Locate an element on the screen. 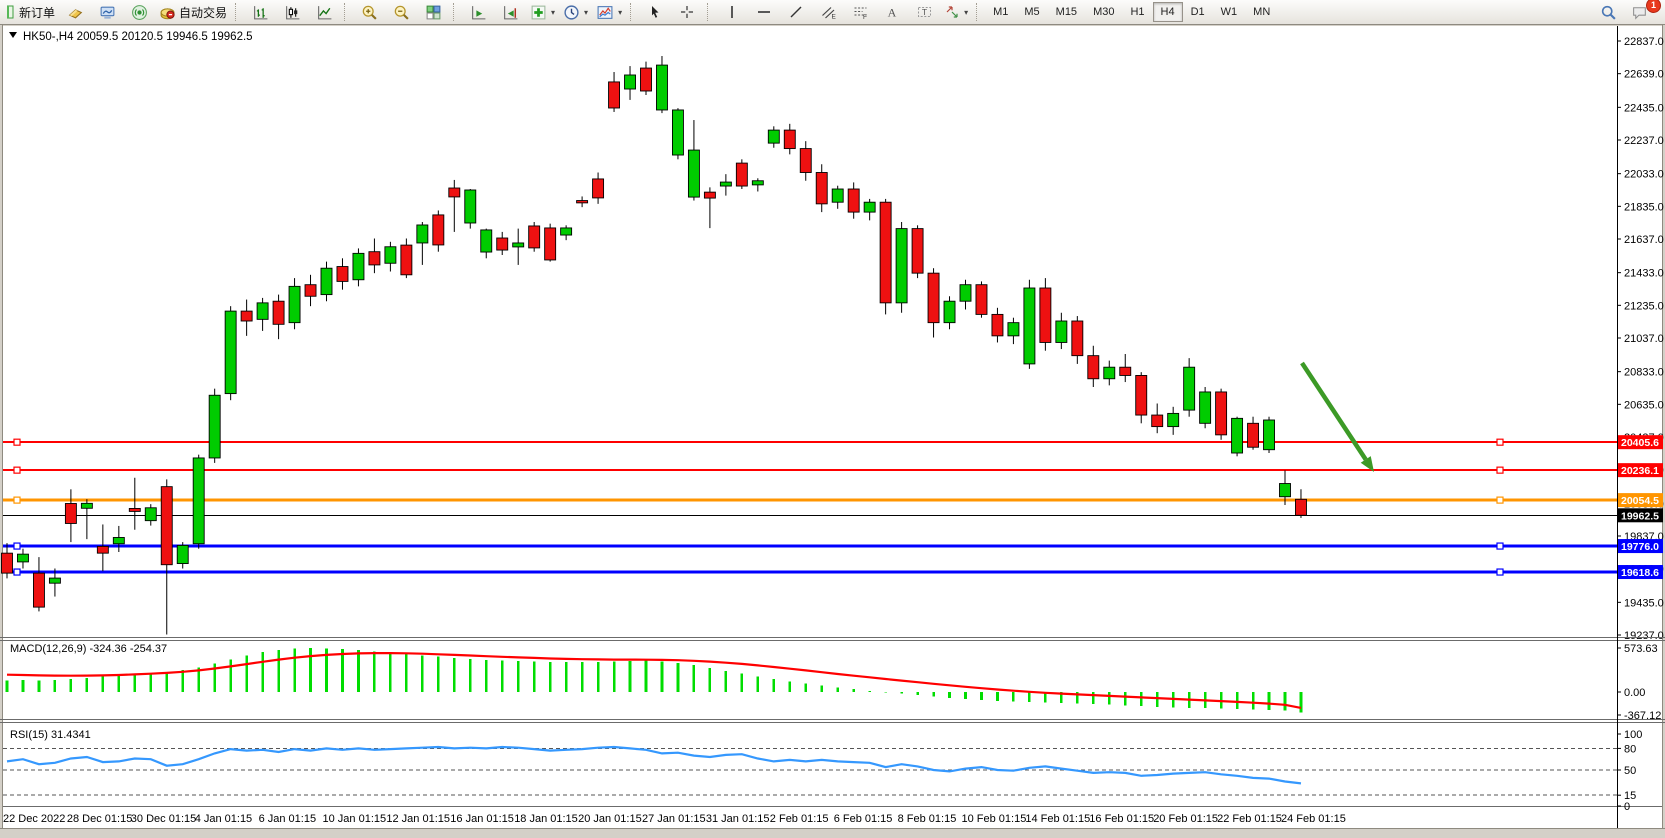 Image resolution: width=1665 pixels, height=838 pixels. chart-shift-icon is located at coordinates (510, 12).